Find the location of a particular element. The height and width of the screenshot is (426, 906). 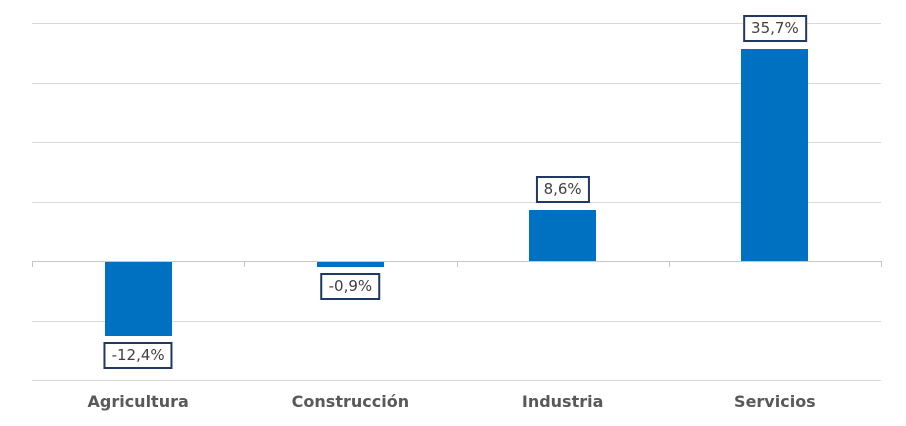

value-label-construccion: -0,9% is located at coordinates (350, 286).